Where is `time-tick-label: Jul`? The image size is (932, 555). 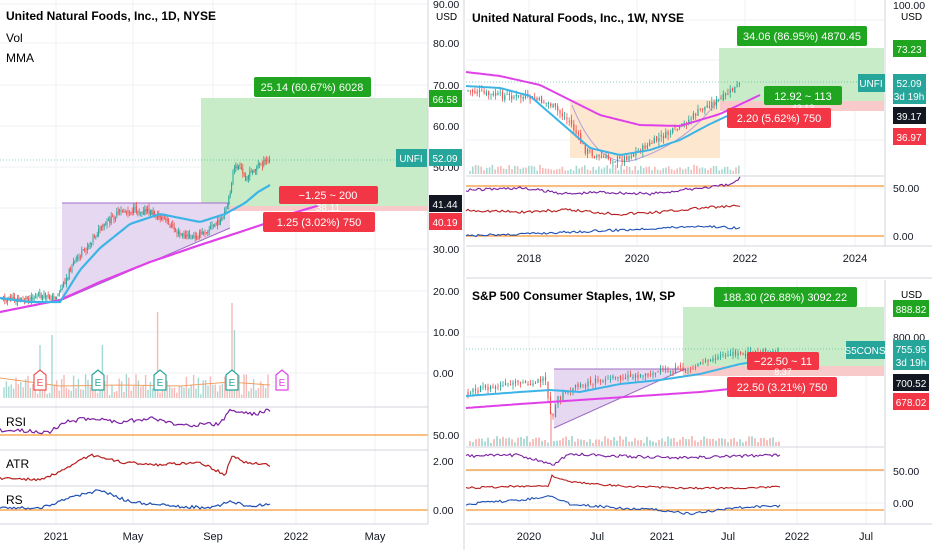
time-tick-label: Jul is located at coordinates (728, 537).